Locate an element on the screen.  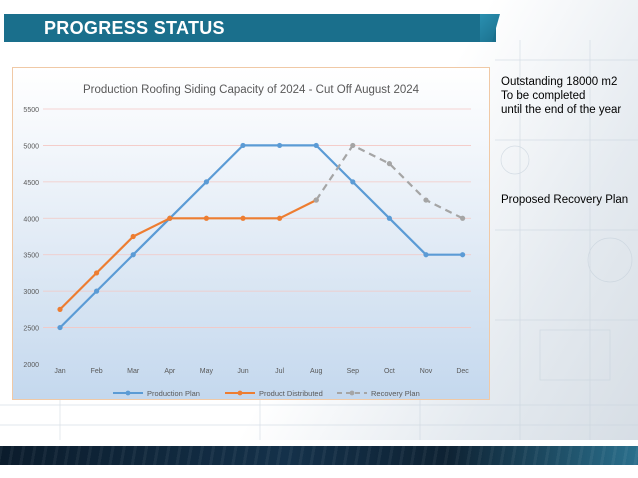
recovery-plan-note: Proposed Recovery Plan is located at coordinates (565, 200).